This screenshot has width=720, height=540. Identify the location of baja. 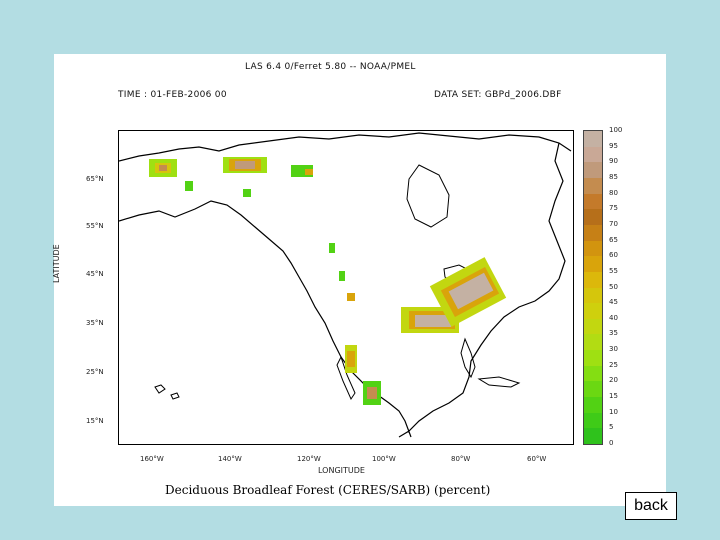
(346, 378).